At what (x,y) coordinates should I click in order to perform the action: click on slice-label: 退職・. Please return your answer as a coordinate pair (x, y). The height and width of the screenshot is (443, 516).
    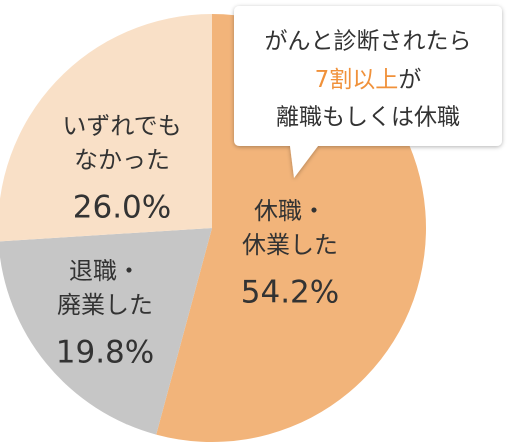
    Looking at the image, I should click on (105, 271).